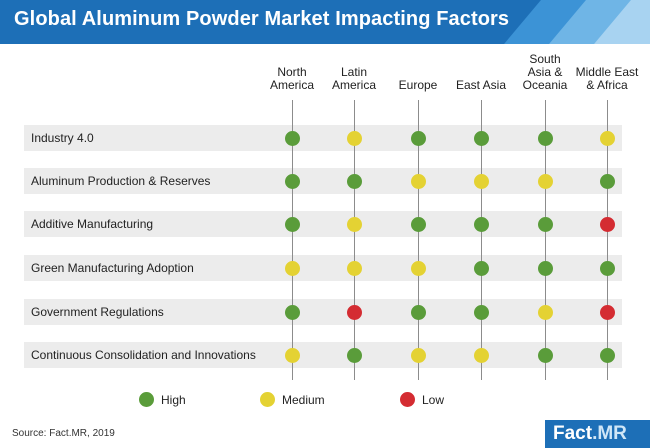 This screenshot has width=650, height=448. I want to click on legend-dot-high, so click(146, 399).